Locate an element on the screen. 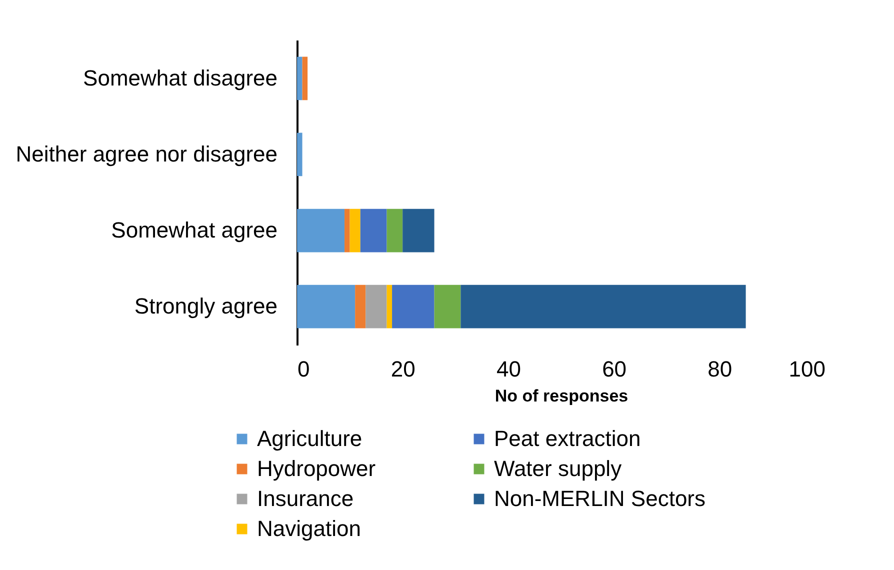 The height and width of the screenshot is (570, 894). legend-label: Insurance is located at coordinates (305, 498).